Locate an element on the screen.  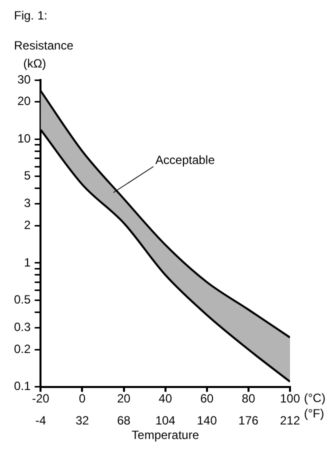
x-tick-label: 60 is located at coordinates (207, 398).